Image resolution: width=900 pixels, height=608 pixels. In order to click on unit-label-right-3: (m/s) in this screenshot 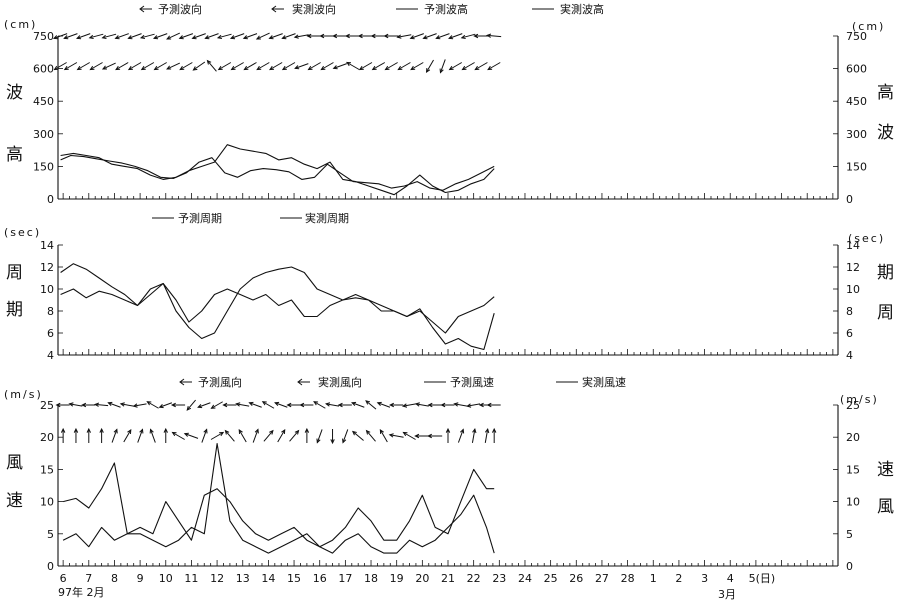, I will do `click(859, 399)`.